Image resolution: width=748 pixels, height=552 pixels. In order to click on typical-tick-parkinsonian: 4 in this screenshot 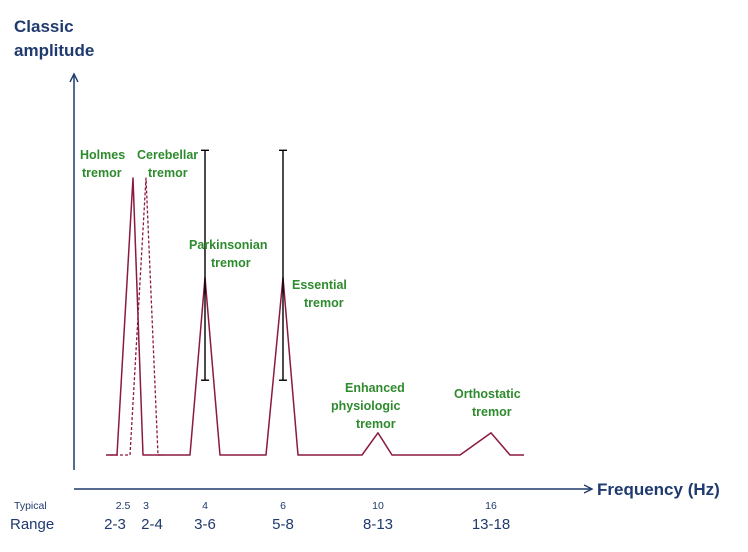, I will do `click(205, 506)`.